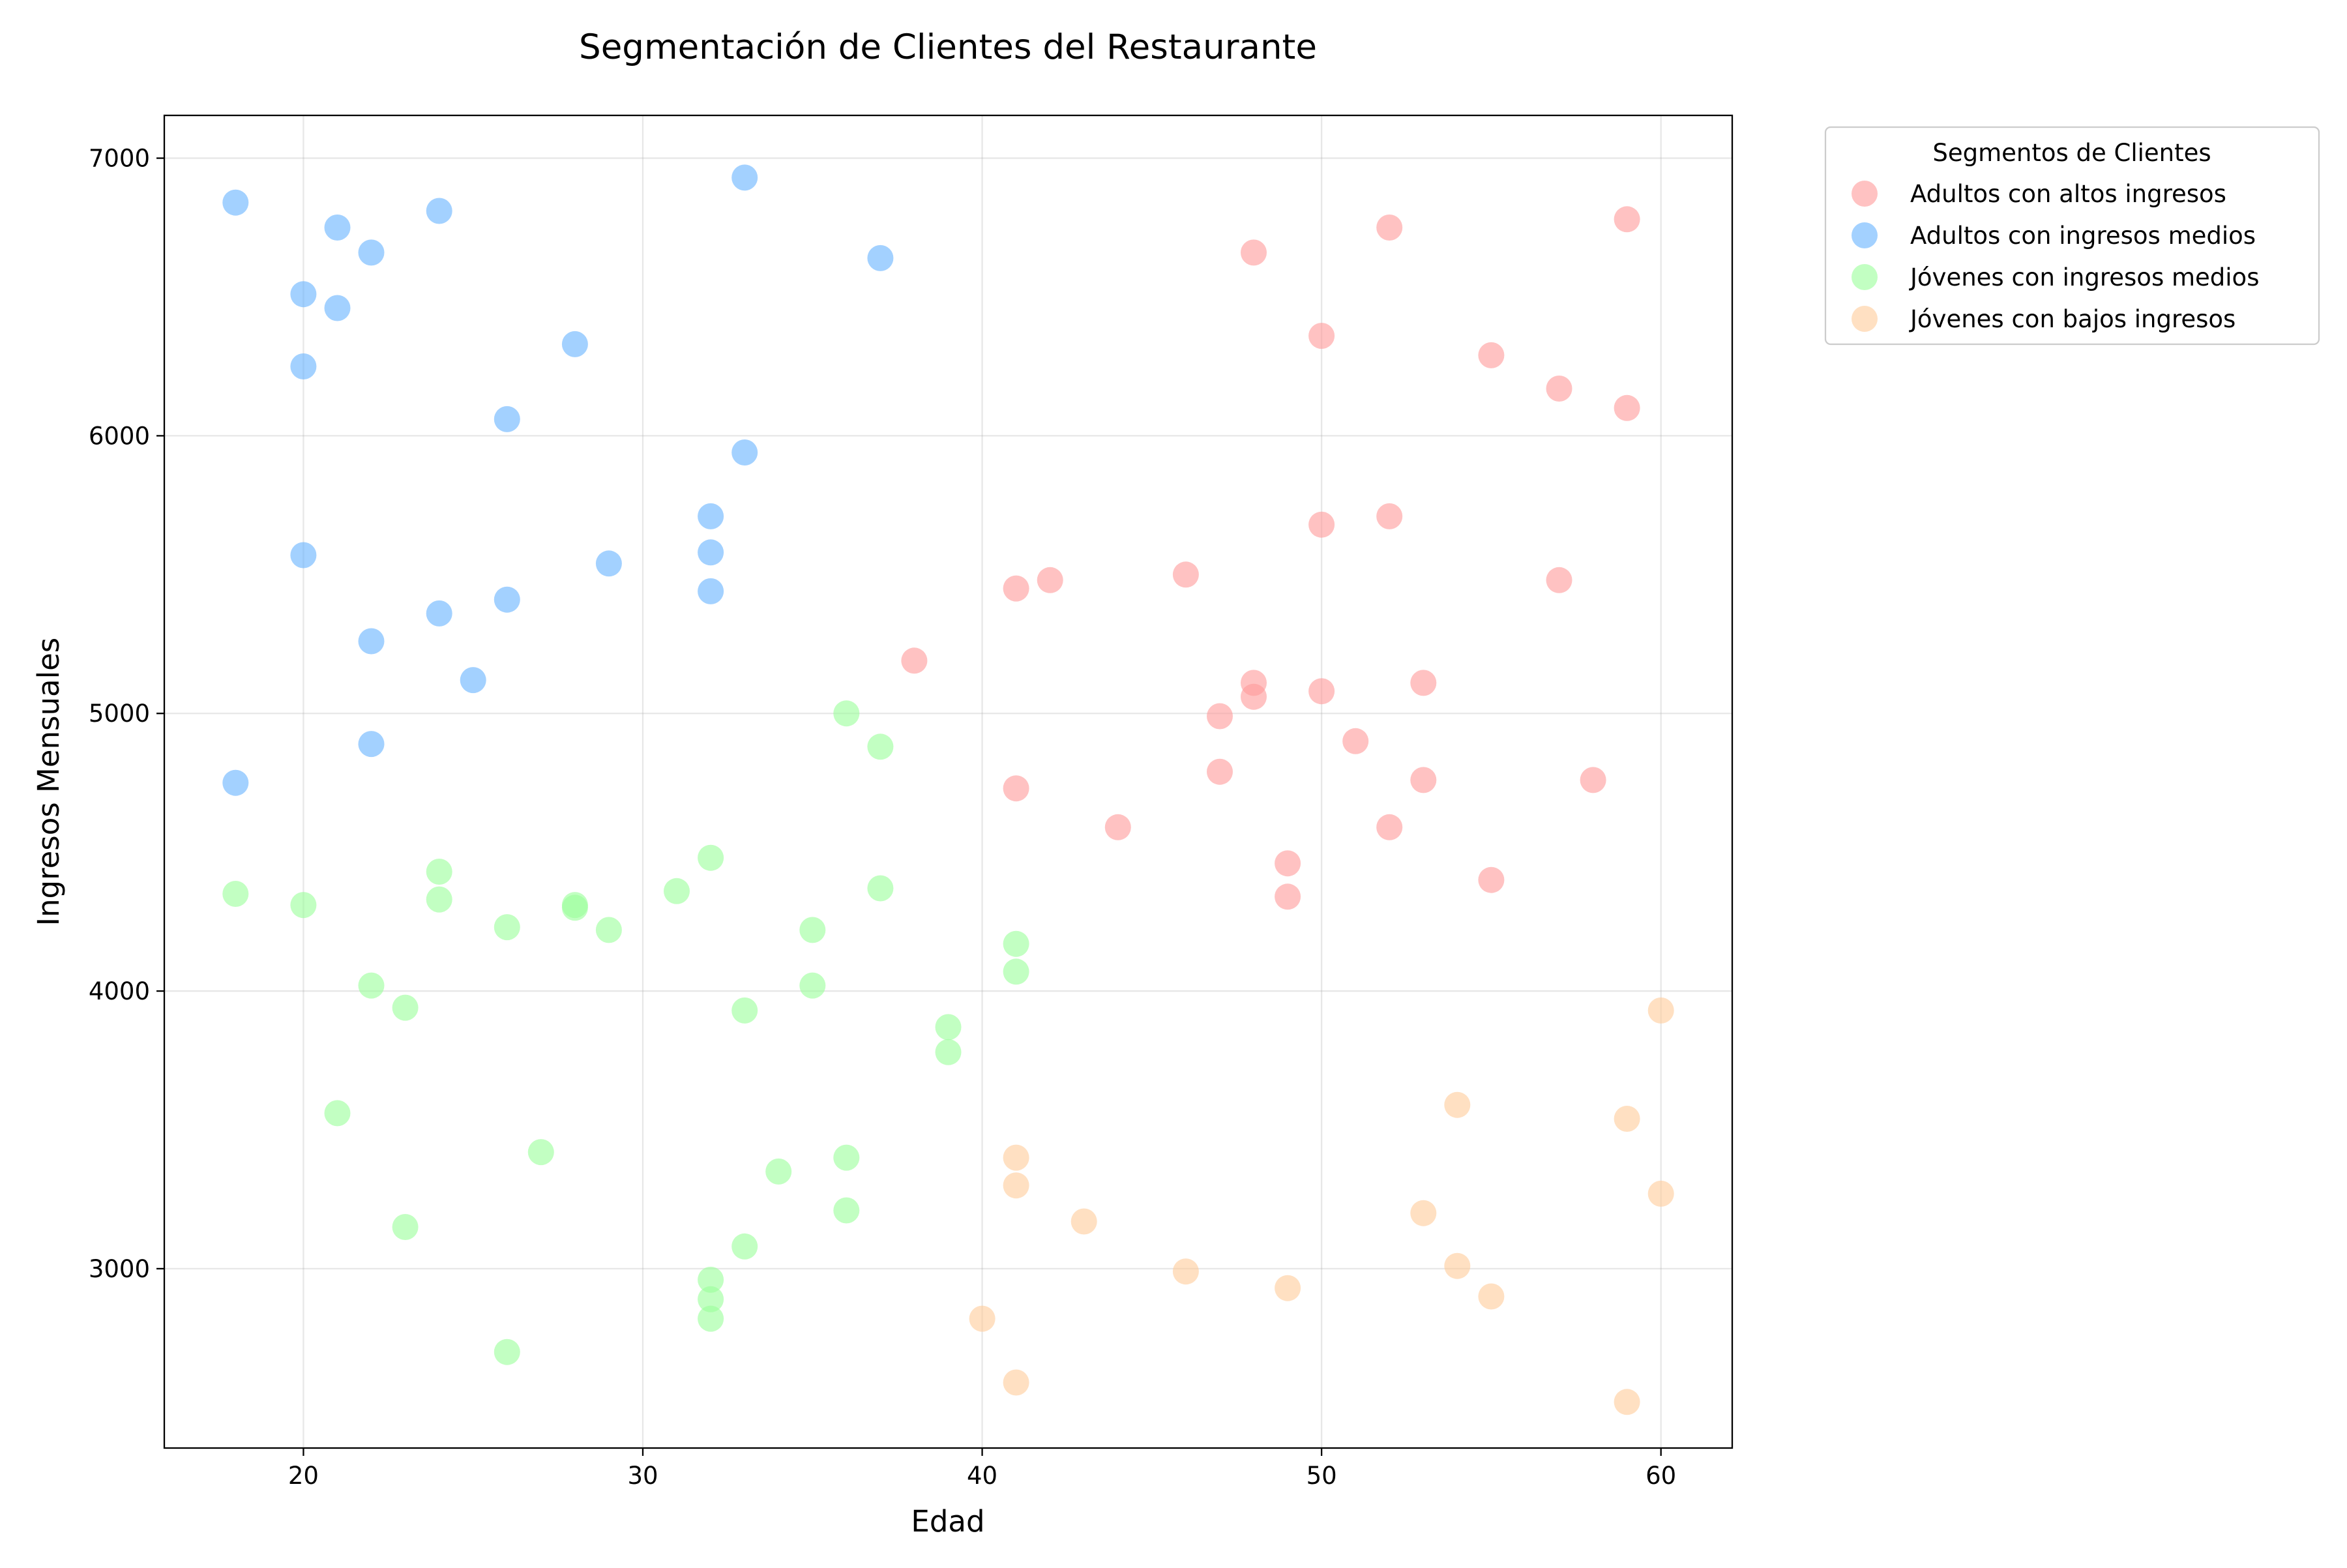 This screenshot has width=2347, height=1568. What do you see at coordinates (2071, 153) in the screenshot?
I see `legend-title: Segmentos de Clientes` at bounding box center [2071, 153].